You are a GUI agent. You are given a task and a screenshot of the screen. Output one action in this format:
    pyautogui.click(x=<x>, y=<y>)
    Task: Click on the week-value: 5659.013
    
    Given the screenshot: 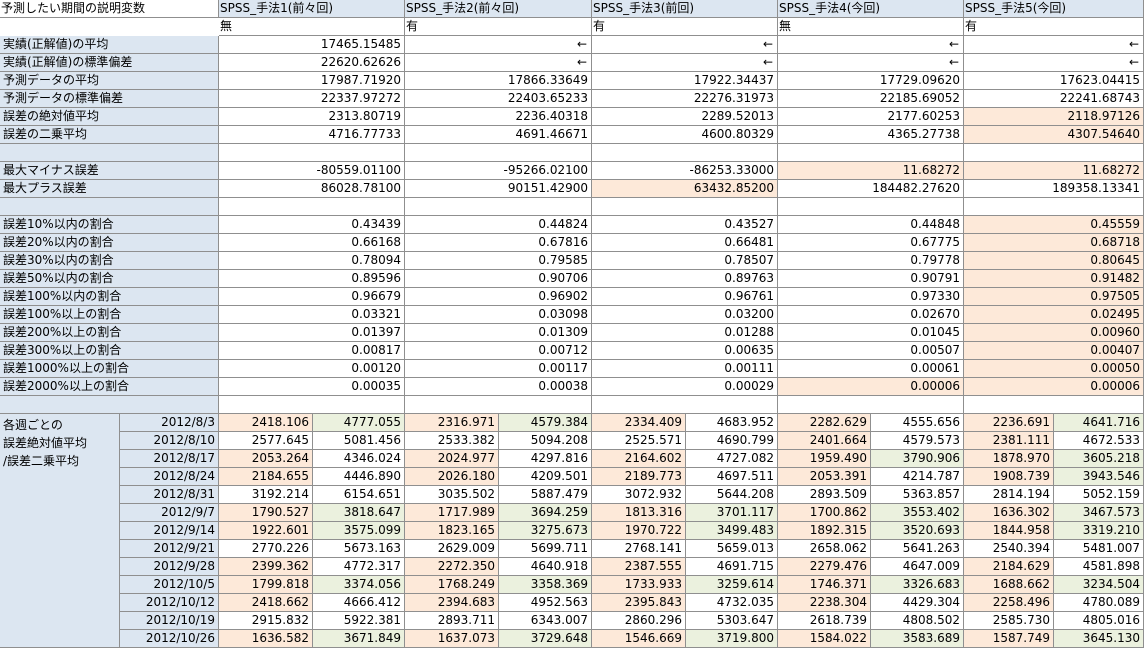 What is the action you would take?
    pyautogui.click(x=732, y=549)
    